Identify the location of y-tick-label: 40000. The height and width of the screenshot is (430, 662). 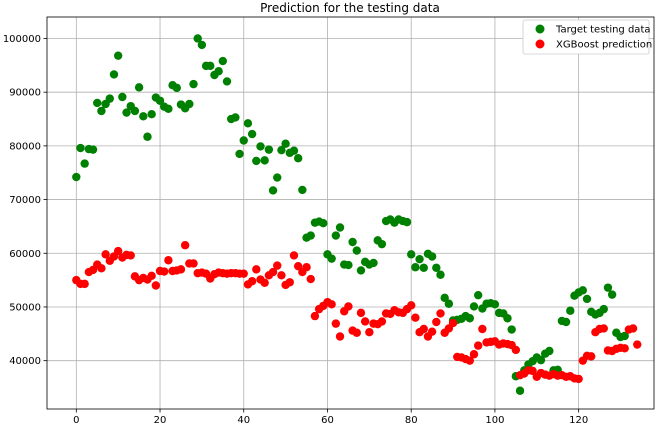
(25, 361).